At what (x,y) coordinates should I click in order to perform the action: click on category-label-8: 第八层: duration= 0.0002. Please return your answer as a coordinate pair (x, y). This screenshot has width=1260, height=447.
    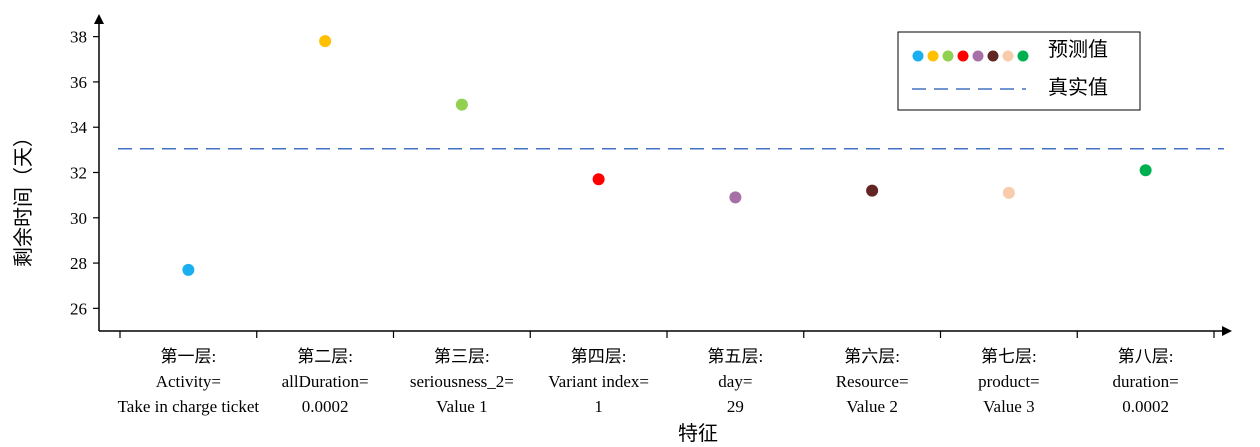
    Looking at the image, I should click on (1146, 381).